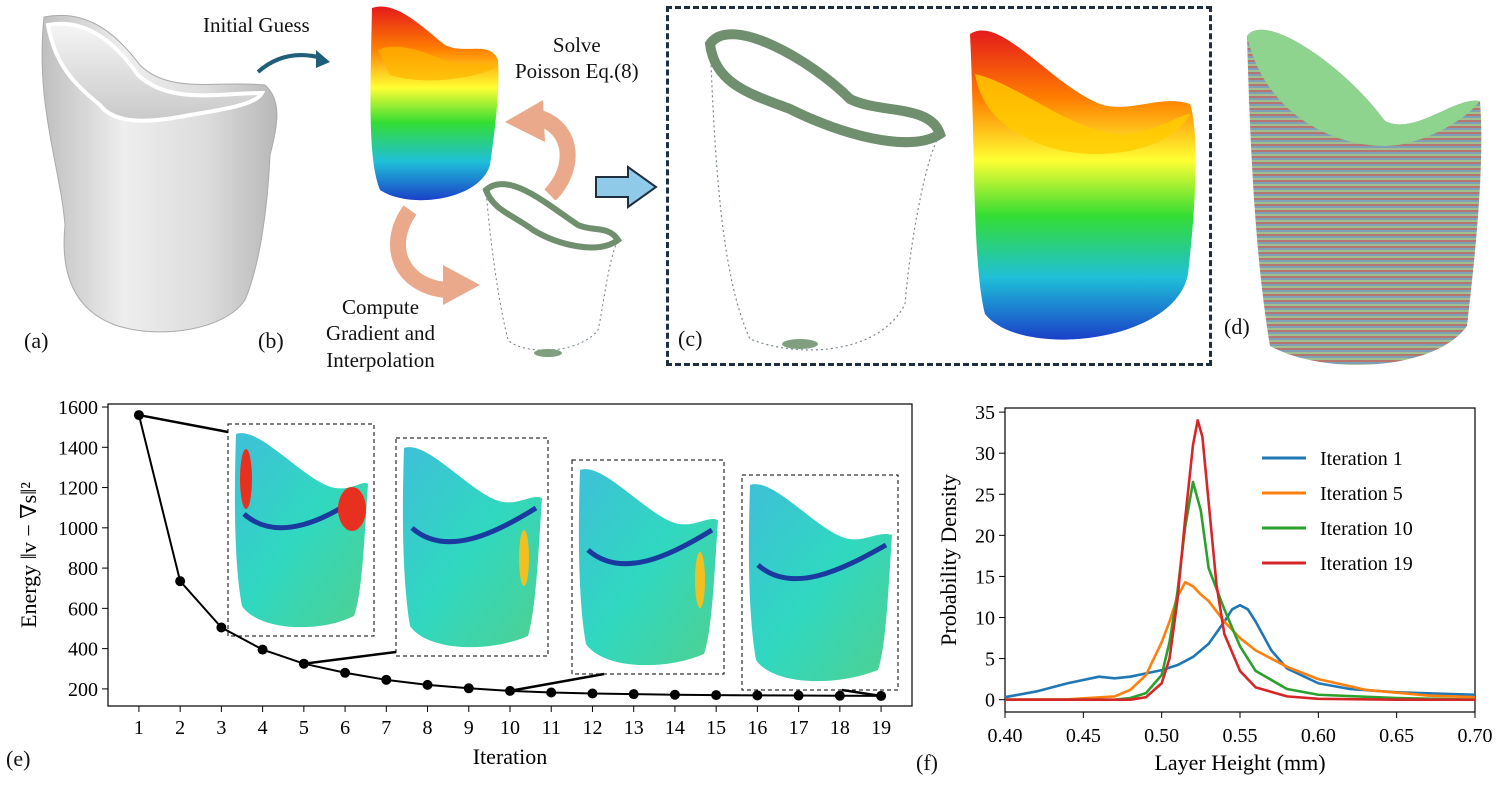  I want to click on x-tick-label: 4, so click(263, 728).